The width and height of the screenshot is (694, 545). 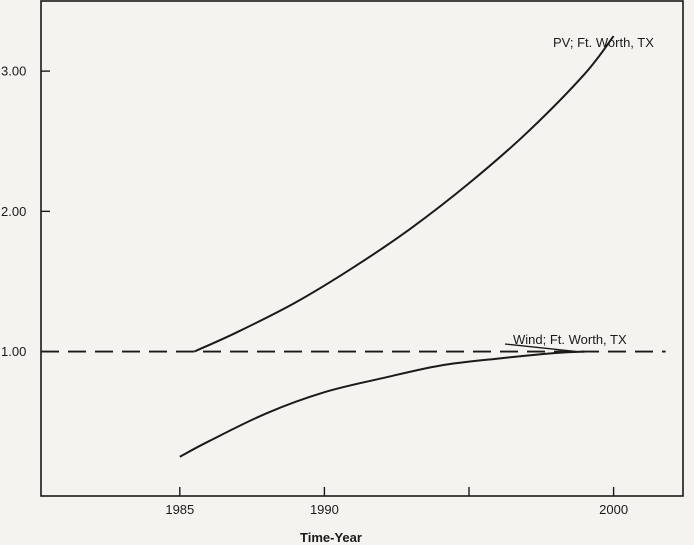 What do you see at coordinates (382, 404) in the screenshot?
I see `series-line-wind` at bounding box center [382, 404].